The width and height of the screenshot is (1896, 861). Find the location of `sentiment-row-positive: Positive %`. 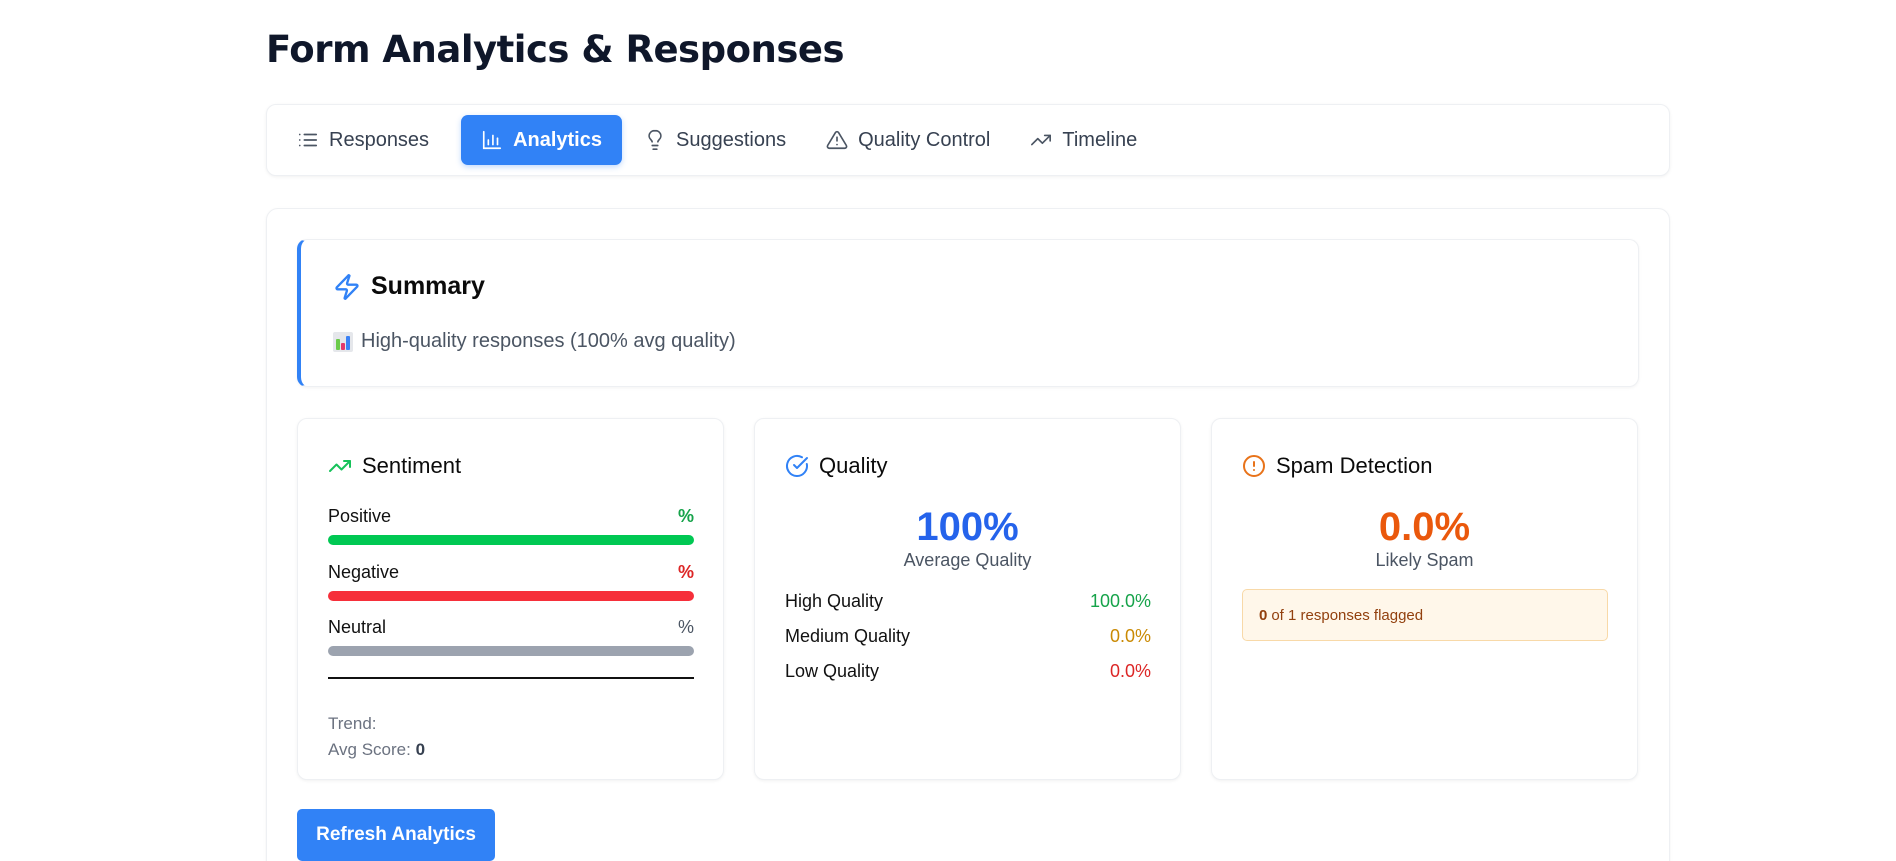

sentiment-row-positive: Positive % is located at coordinates (511, 525).